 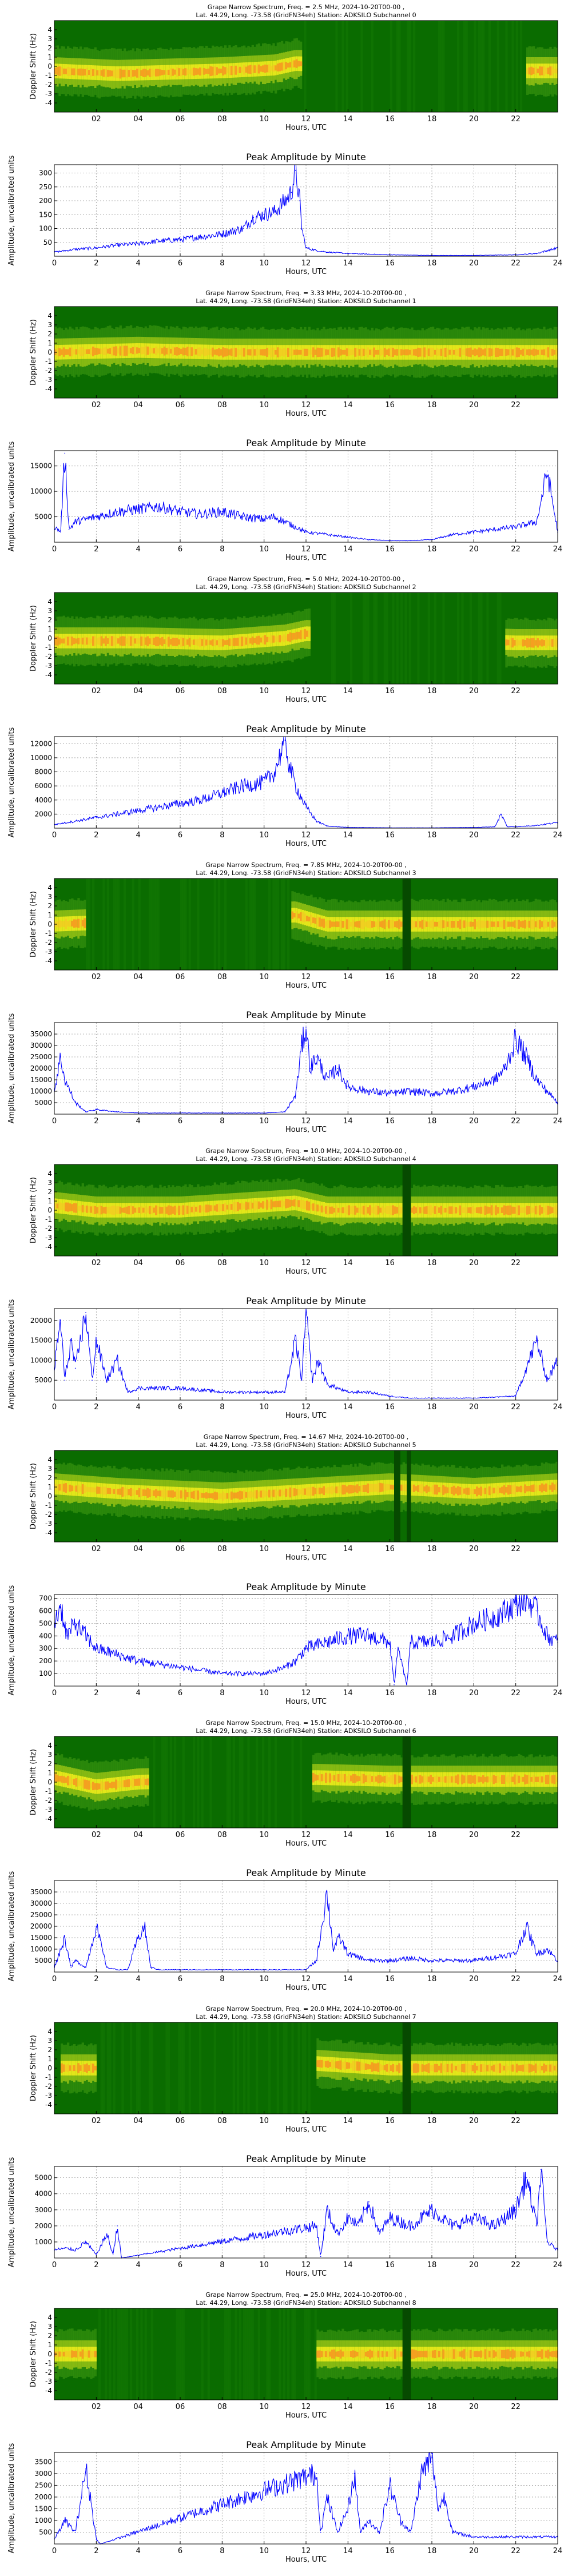 What do you see at coordinates (264, 405) in the screenshot?
I see `spectrogram-x-tick-label: 10` at bounding box center [264, 405].